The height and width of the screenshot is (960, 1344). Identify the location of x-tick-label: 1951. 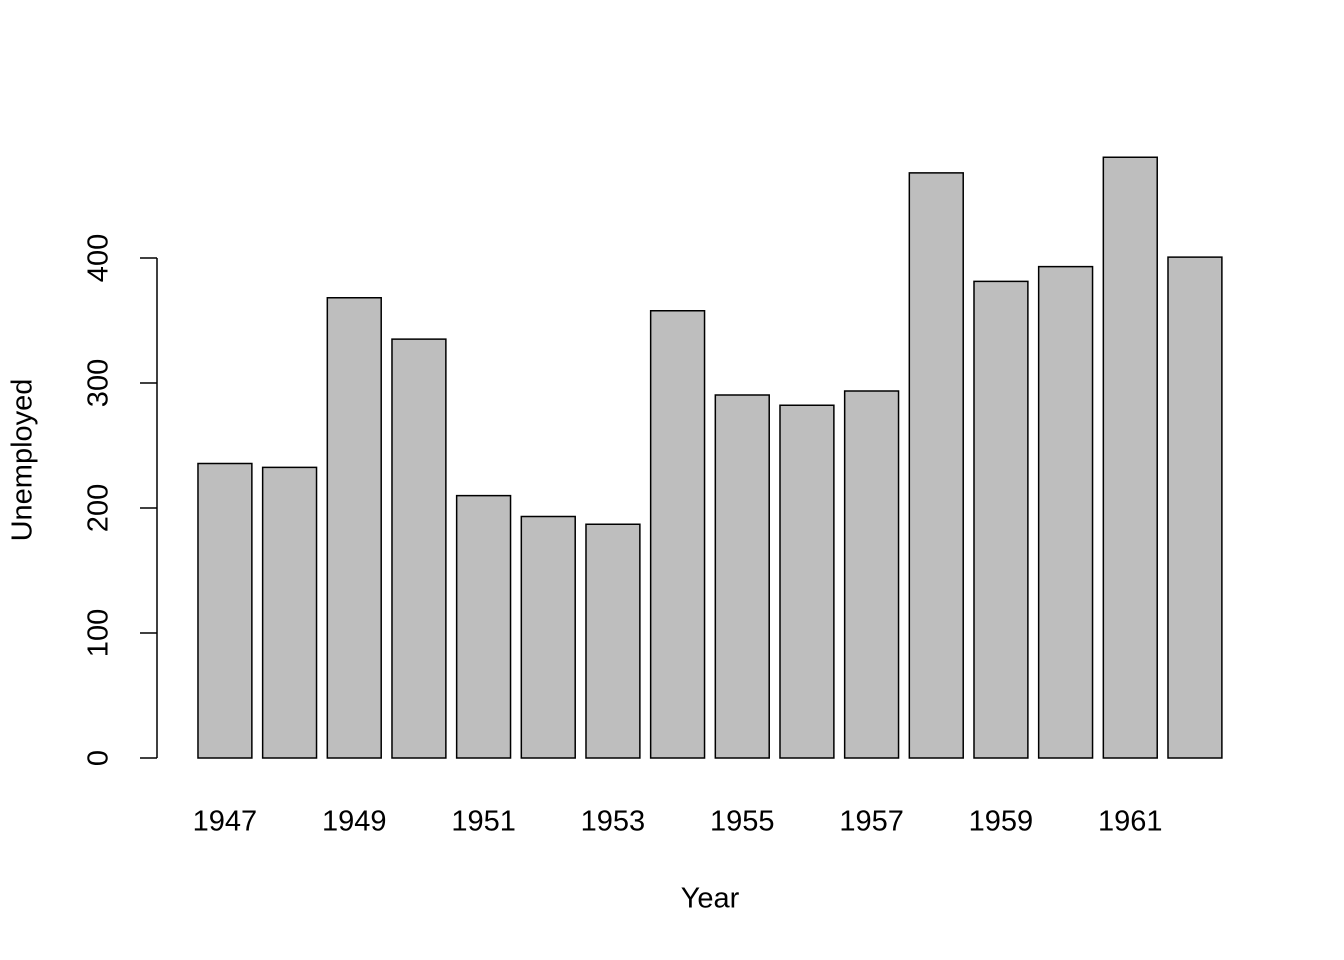
(483, 822).